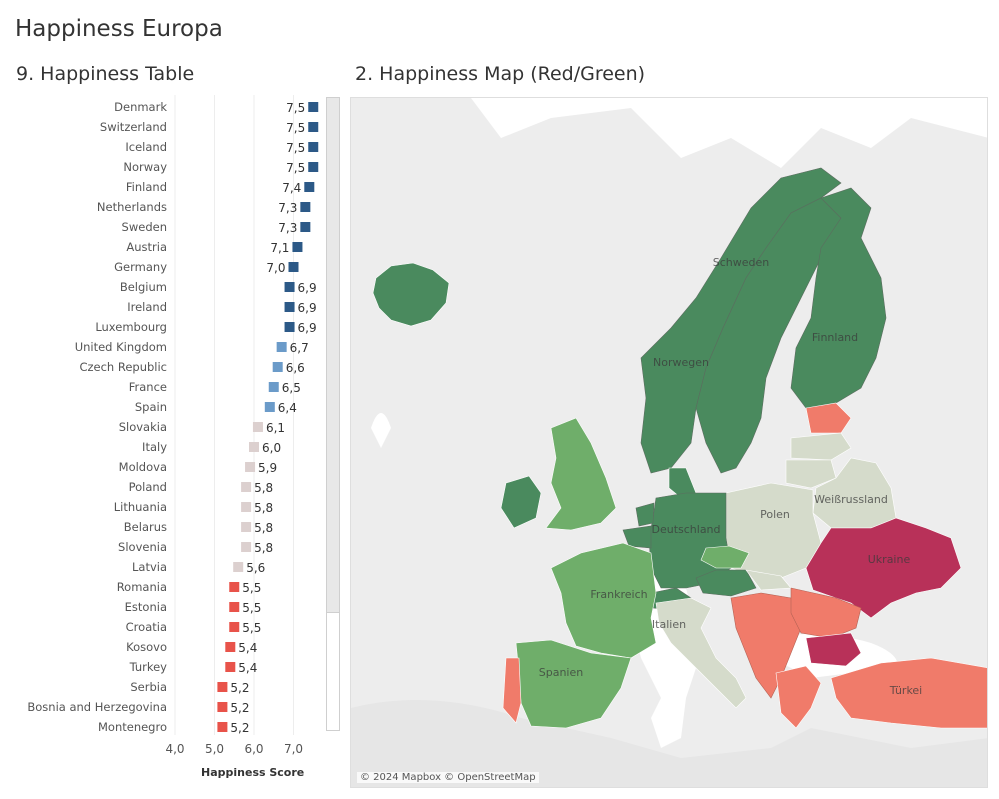 The image size is (999, 799). I want to click on category-label: Spain, so click(151, 407).